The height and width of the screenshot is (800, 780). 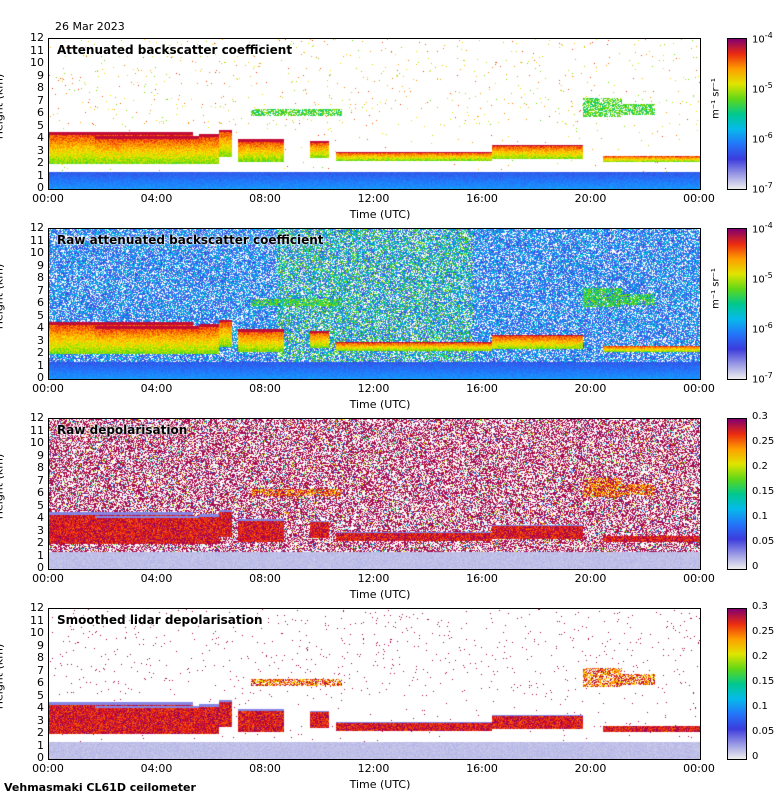 What do you see at coordinates (760, 416) in the screenshot?
I see `colorbar-tick-label: 0.3` at bounding box center [760, 416].